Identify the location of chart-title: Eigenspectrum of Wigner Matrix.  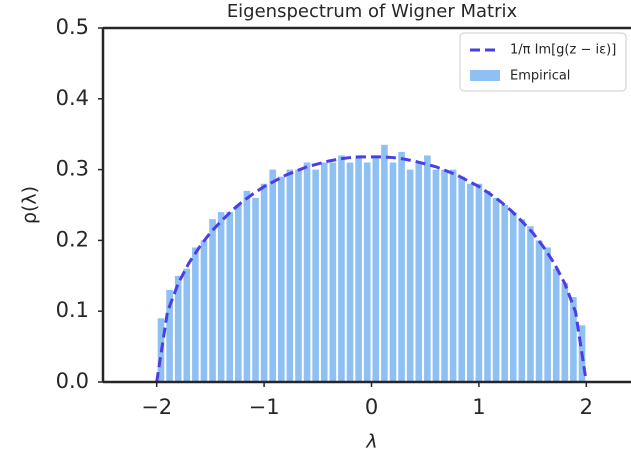
(372, 11).